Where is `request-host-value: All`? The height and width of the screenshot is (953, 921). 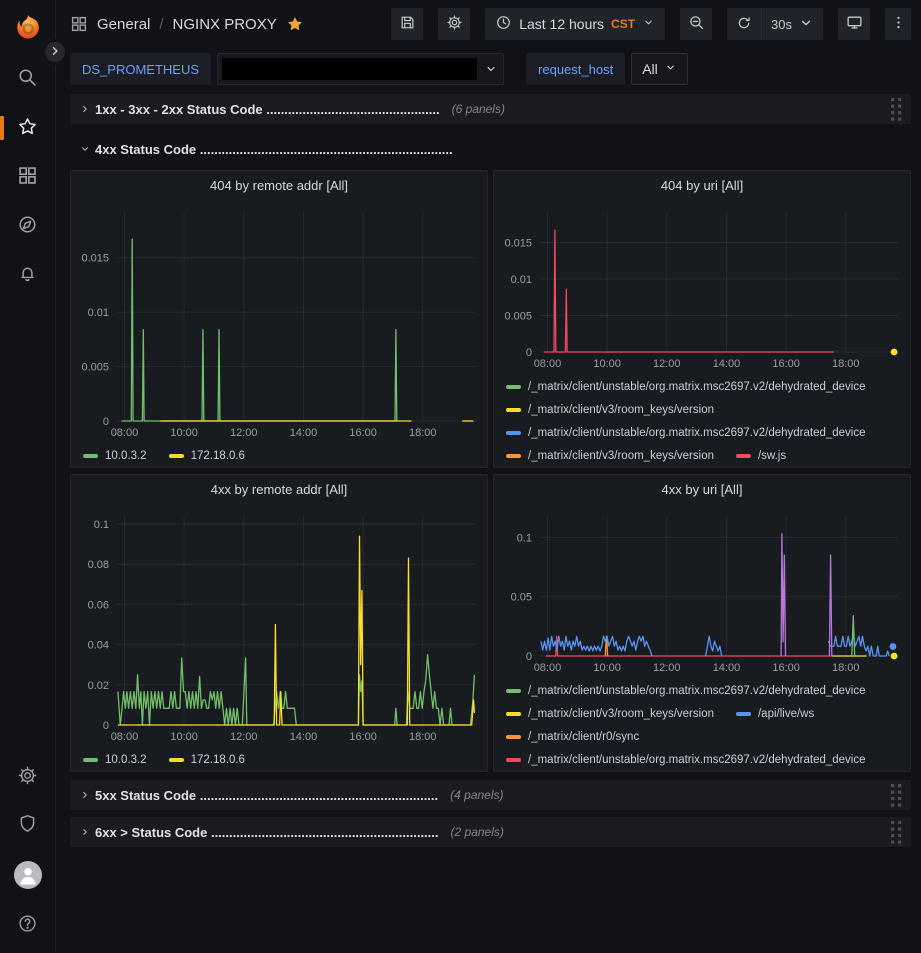 request-host-value: All is located at coordinates (650, 69).